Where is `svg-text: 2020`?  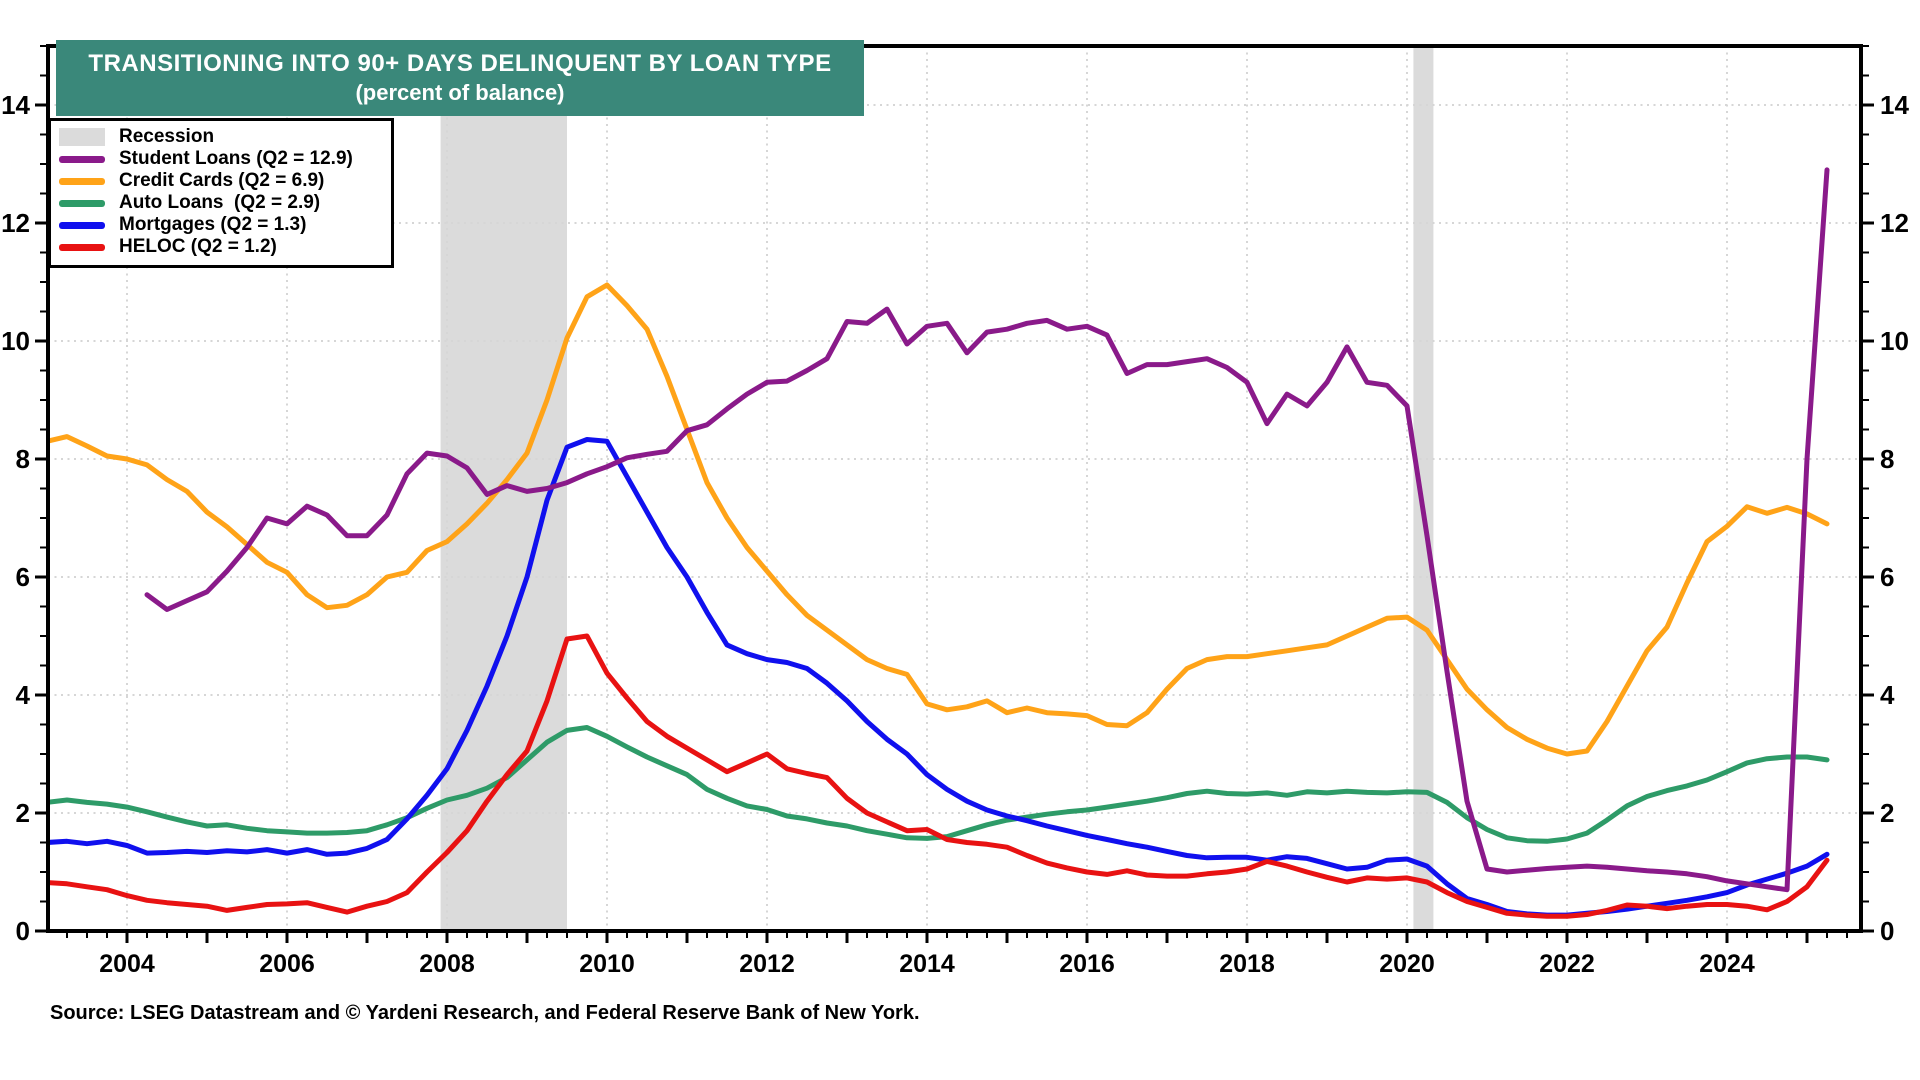 svg-text: 2020 is located at coordinates (1407, 964).